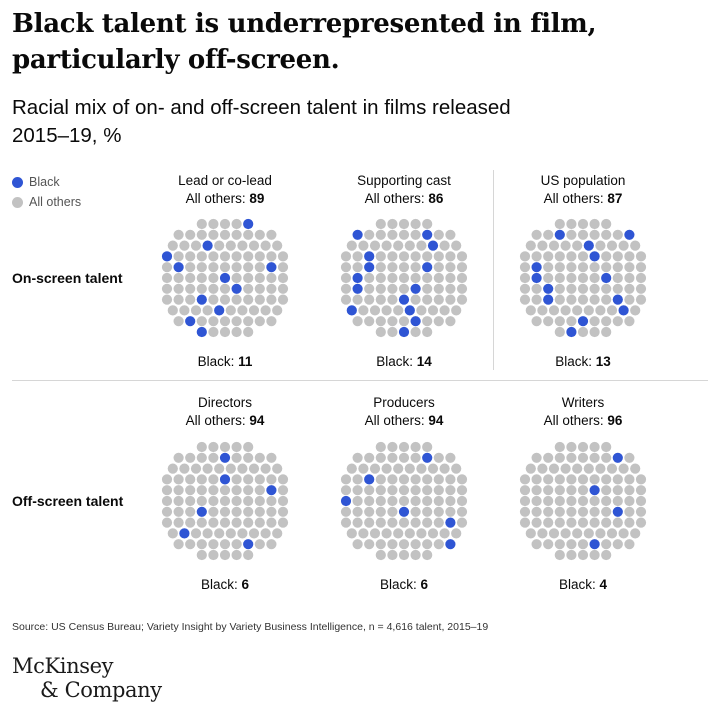 Image resolution: width=720 pixels, height=720 pixels. What do you see at coordinates (112, 135) in the screenshot?
I see `chart-title-unit: %` at bounding box center [112, 135].